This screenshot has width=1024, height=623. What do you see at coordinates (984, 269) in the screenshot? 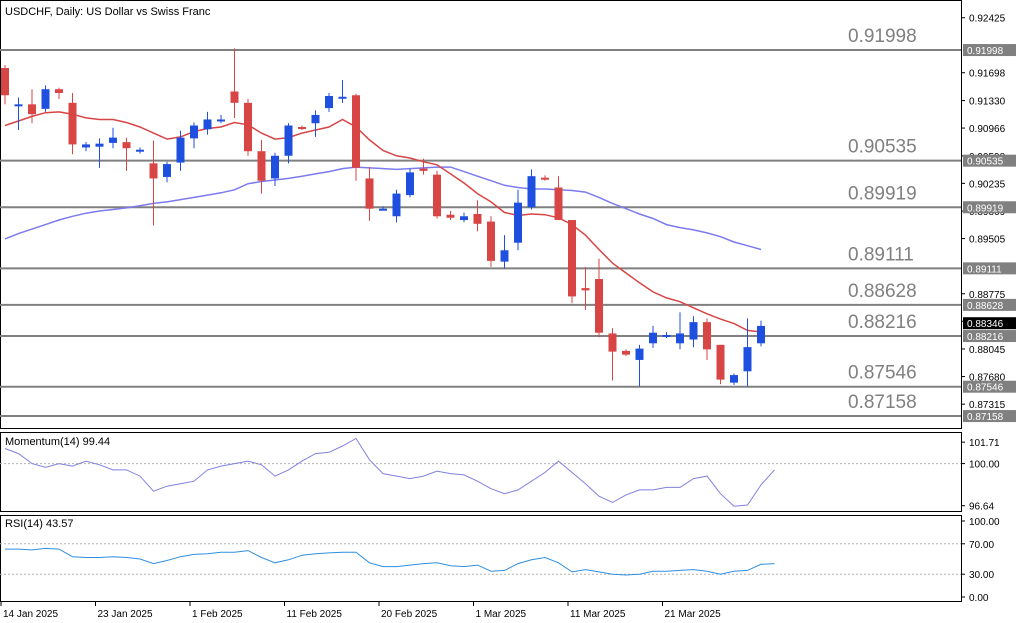
I see `level-price-tag-label: 0.89111` at bounding box center [984, 269].